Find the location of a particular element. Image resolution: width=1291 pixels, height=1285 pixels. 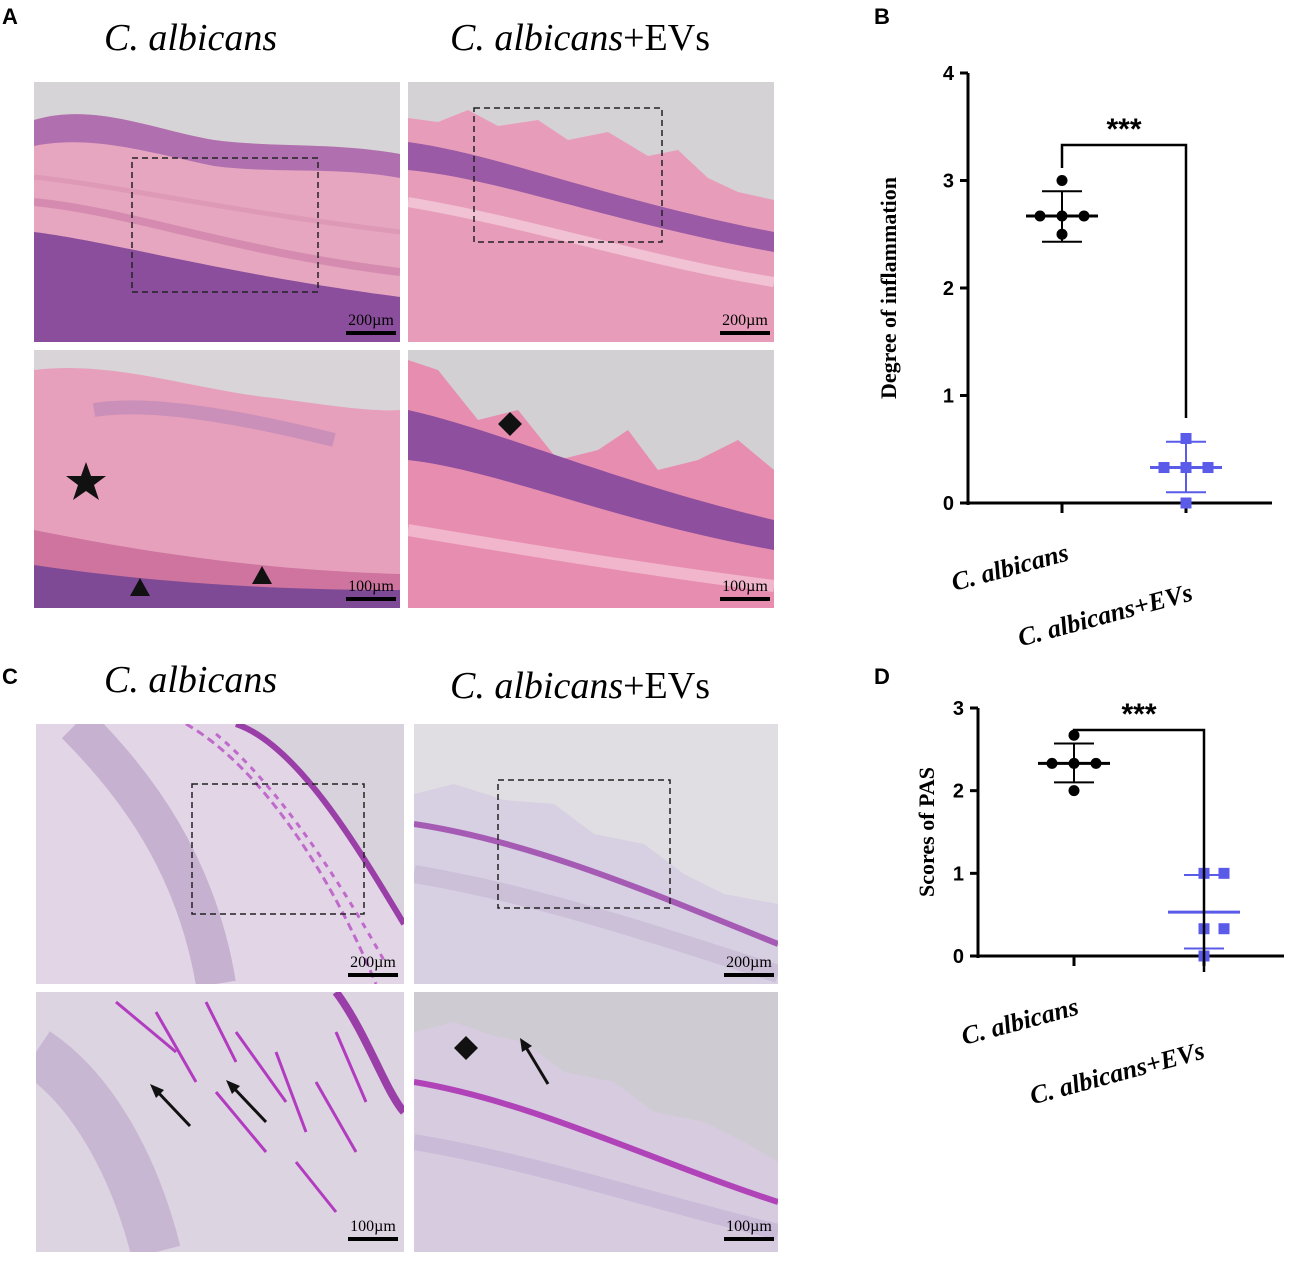

panel-letter-b: B is located at coordinates (882, 16).